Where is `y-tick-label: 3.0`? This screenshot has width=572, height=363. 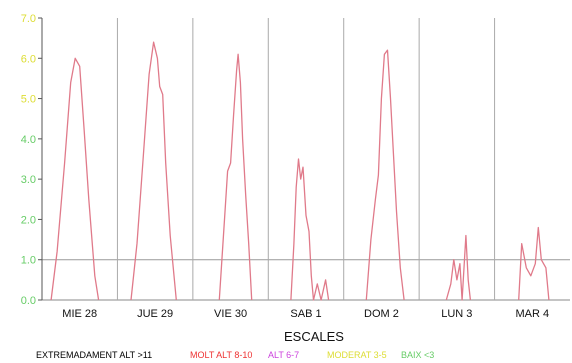
y-tick-label: 3.0 is located at coordinates (28, 180).